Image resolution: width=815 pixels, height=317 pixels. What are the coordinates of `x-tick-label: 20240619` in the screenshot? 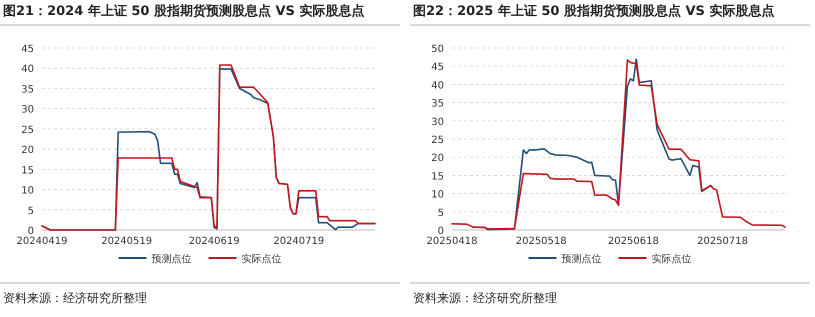 It's located at (214, 241).